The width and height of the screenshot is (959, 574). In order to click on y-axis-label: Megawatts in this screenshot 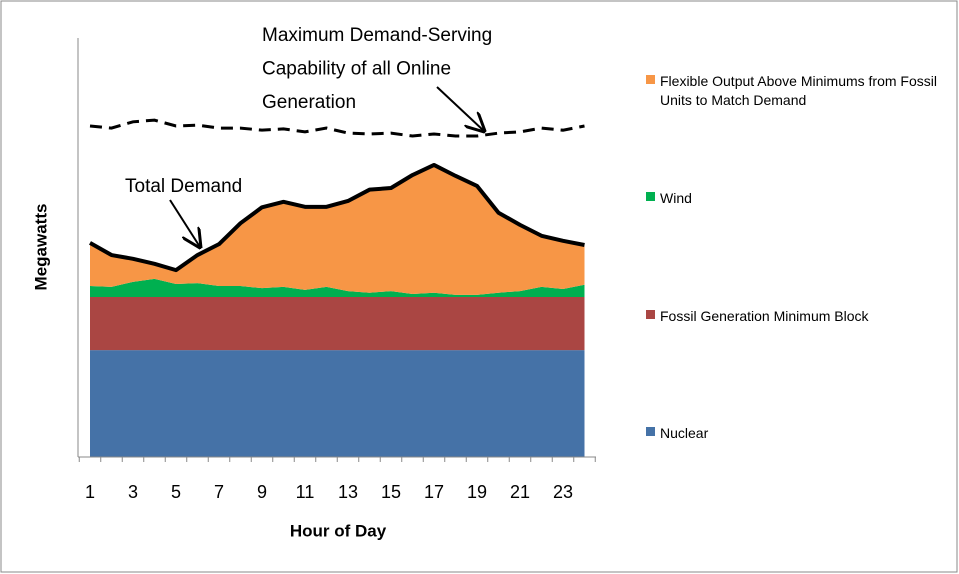, I will do `click(40, 247)`.